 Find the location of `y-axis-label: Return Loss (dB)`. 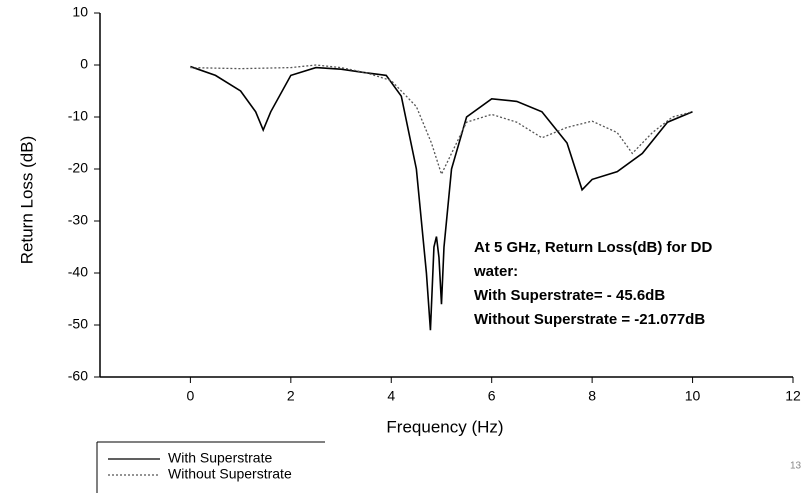

y-axis-label: Return Loss (dB) is located at coordinates (26, 200).